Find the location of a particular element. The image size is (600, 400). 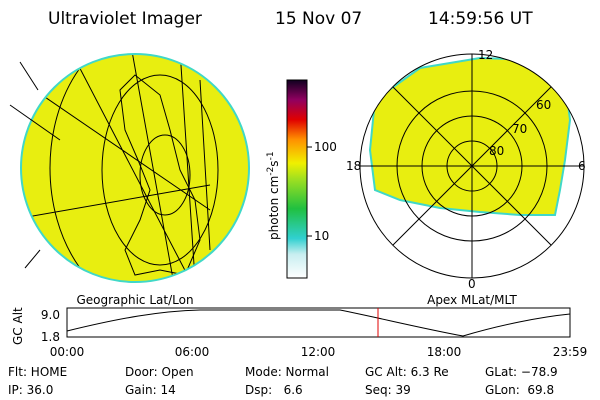

y-tick-label: 1.8 is located at coordinates (50, 337).